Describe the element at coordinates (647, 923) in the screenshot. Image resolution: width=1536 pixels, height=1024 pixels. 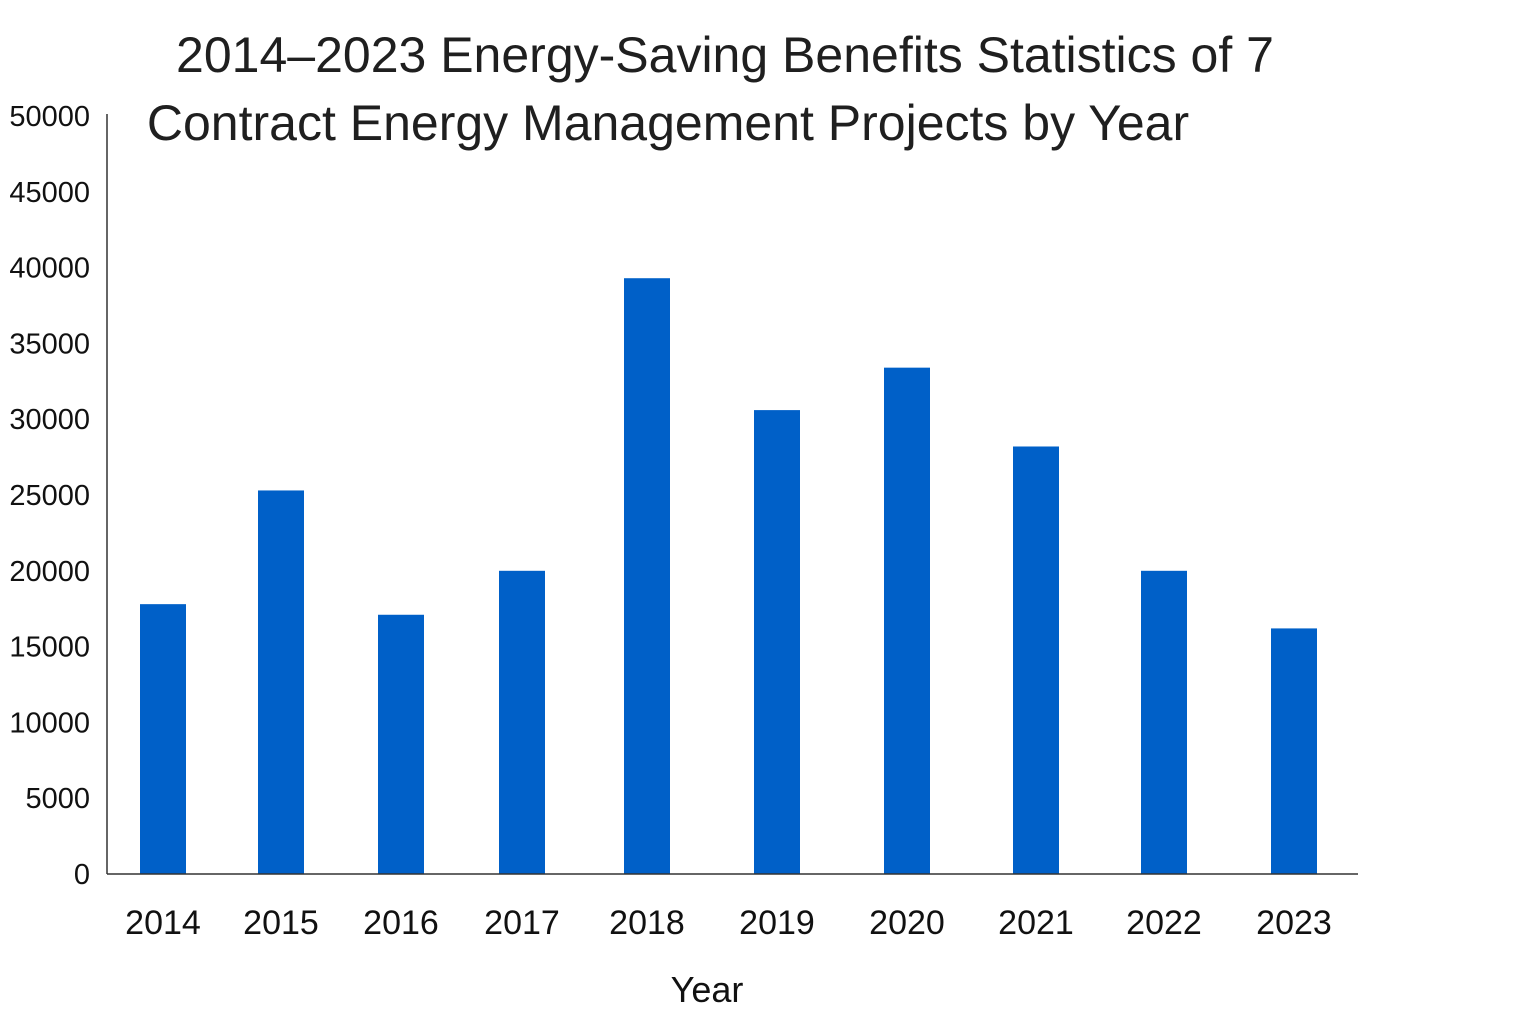
I see `x-tick-label: 2018` at that location.